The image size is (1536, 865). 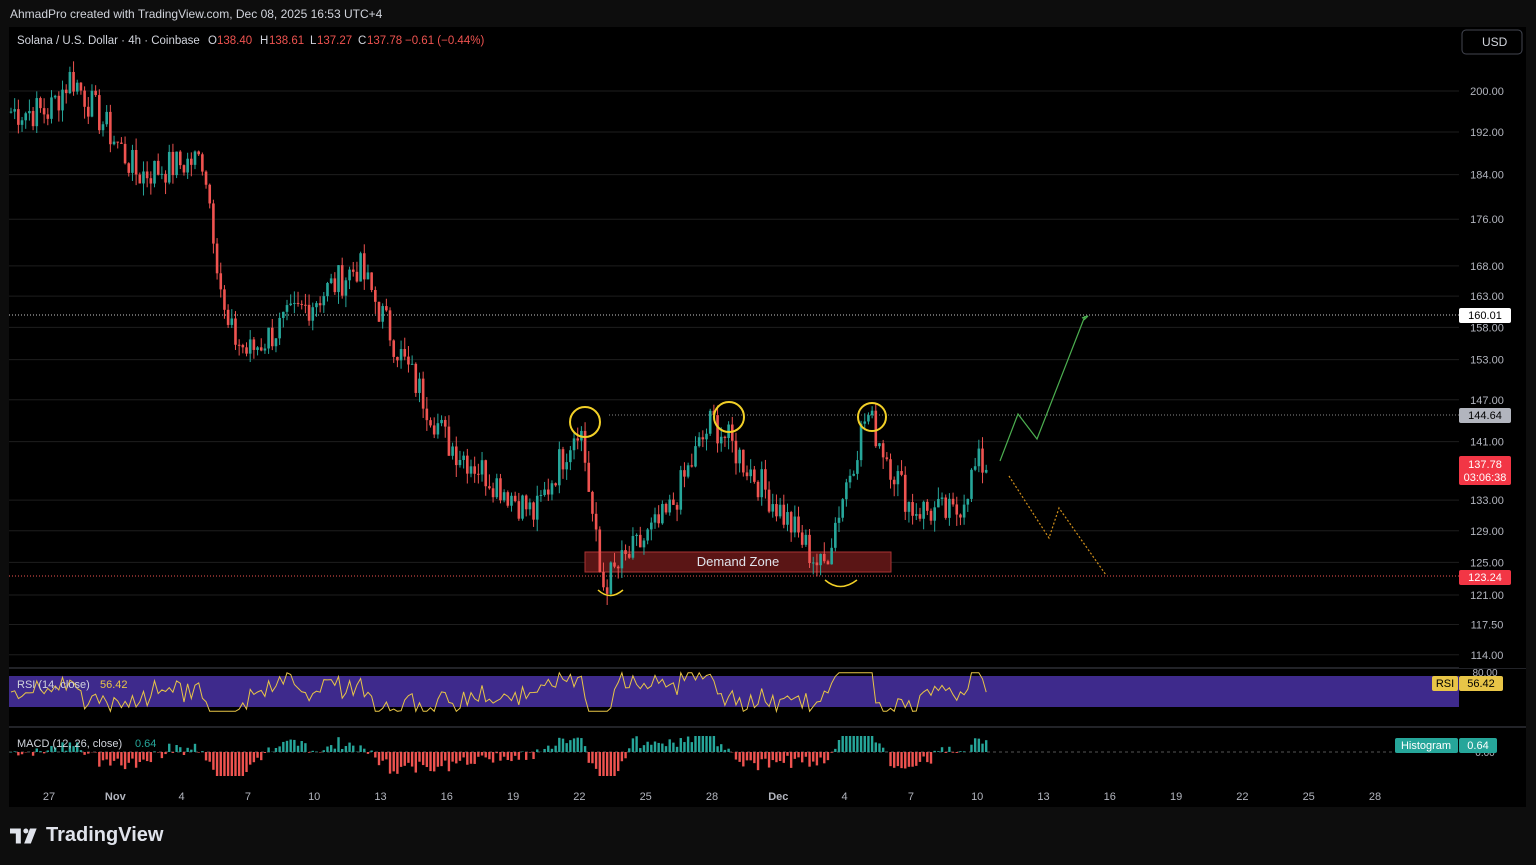 I want to click on tradingview-logo: TradingView, so click(x=86, y=835).